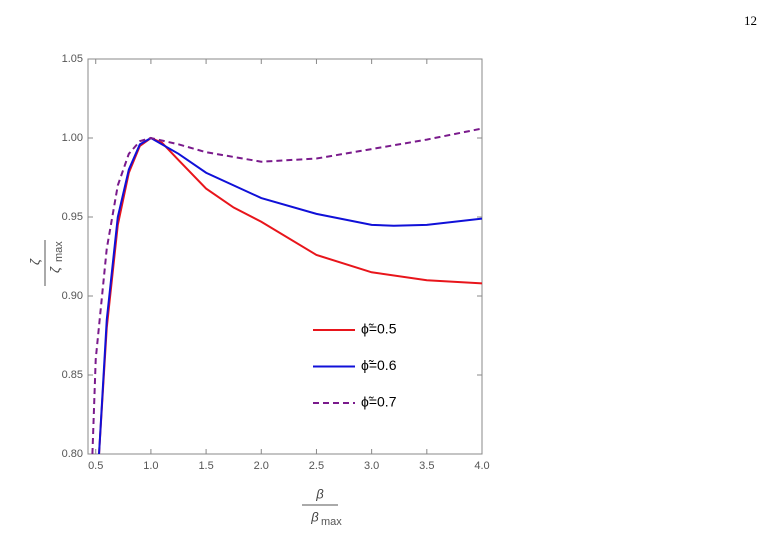 The width and height of the screenshot is (762, 539). What do you see at coordinates (371, 466) in the screenshot?
I see `x-tick-label: 3.0` at bounding box center [371, 466].